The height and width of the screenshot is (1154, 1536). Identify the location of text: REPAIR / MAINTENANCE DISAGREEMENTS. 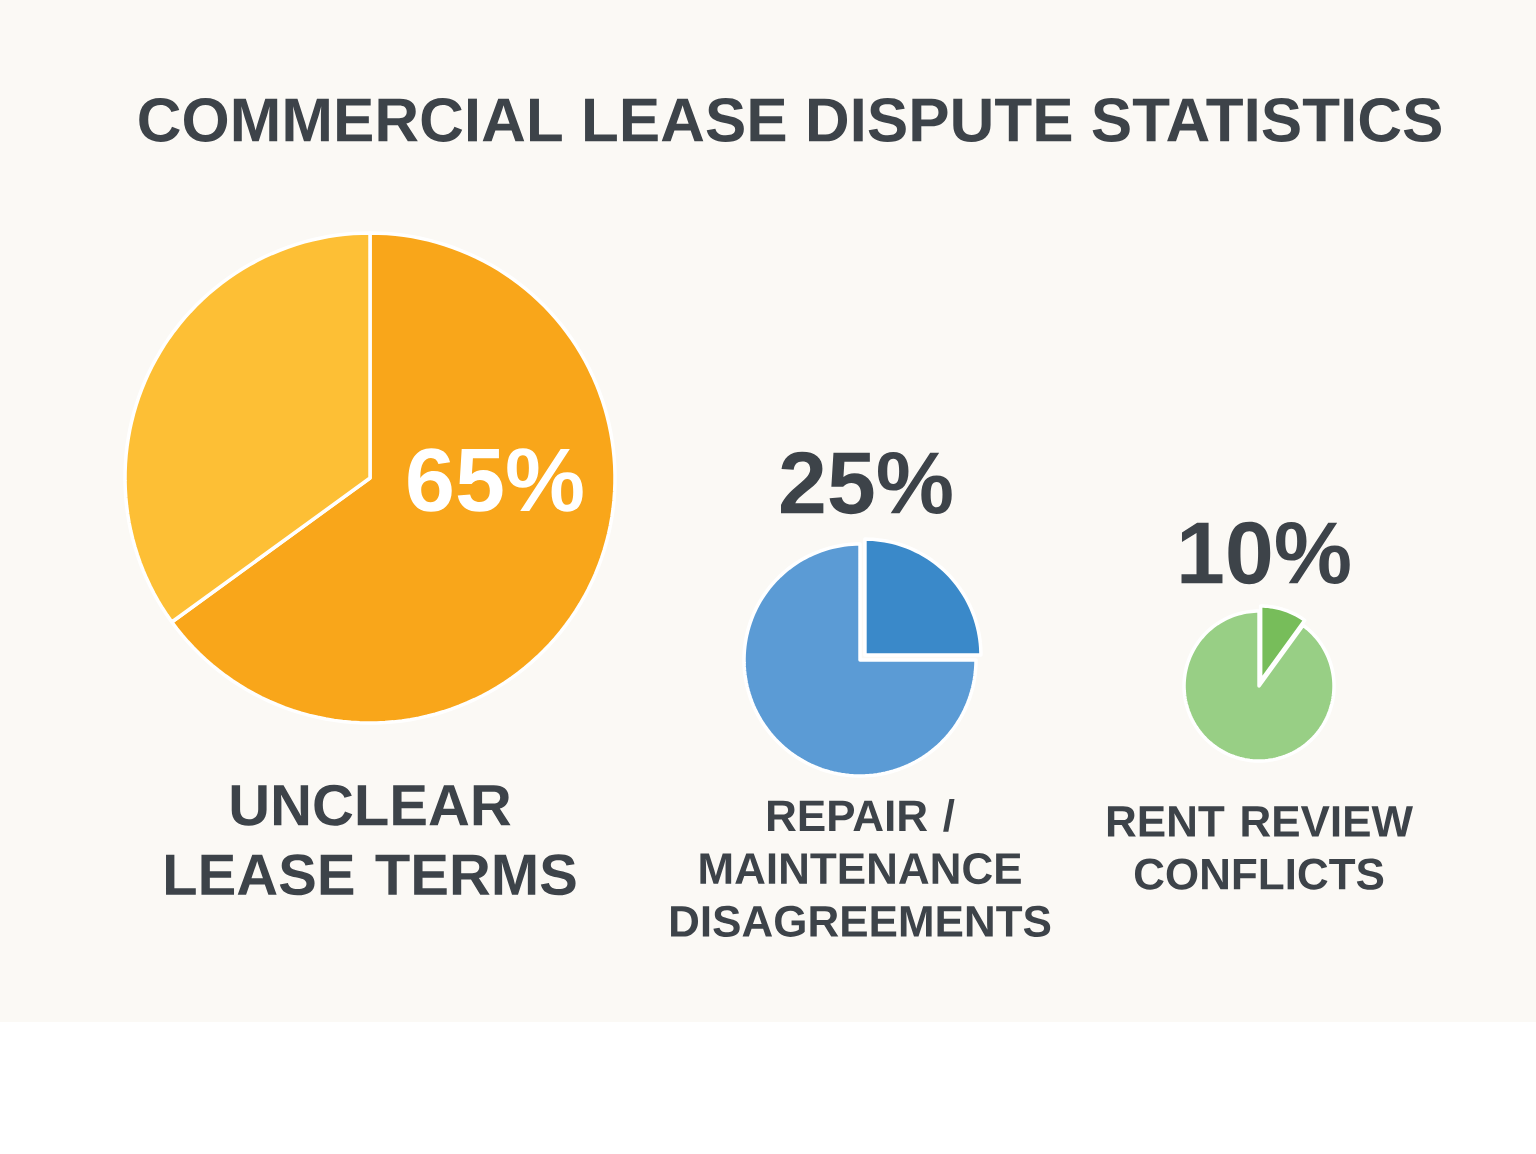
(861, 868).